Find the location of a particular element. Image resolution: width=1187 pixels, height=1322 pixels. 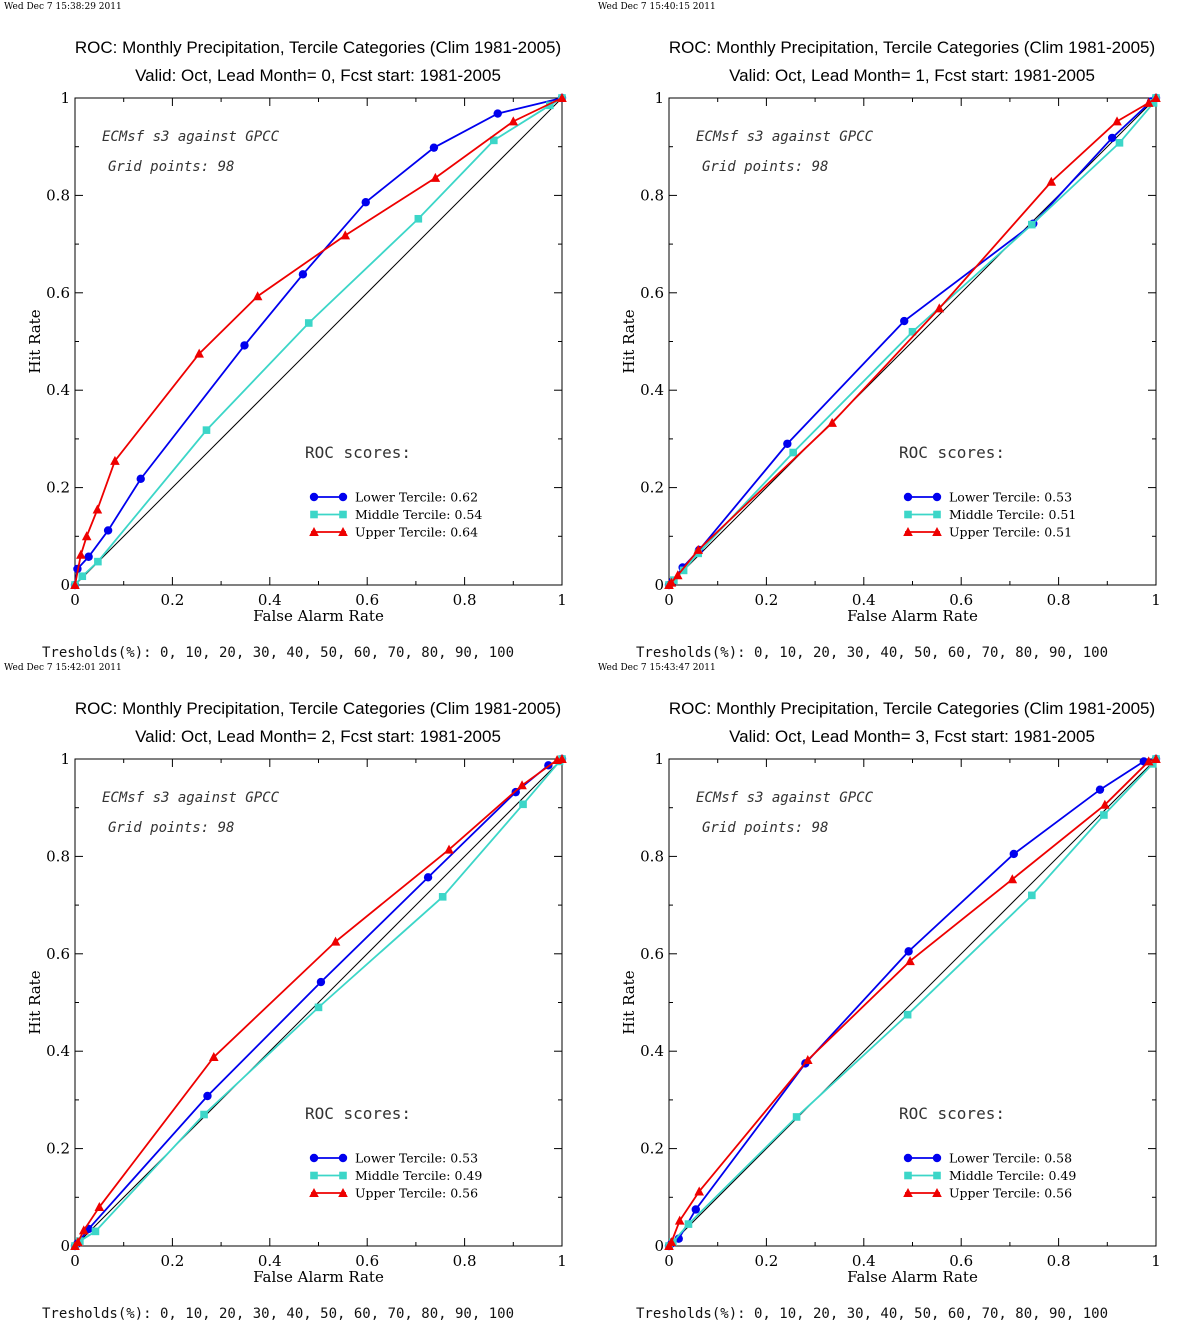

x-axis-label: False Alarm Rate is located at coordinates (318, 616).